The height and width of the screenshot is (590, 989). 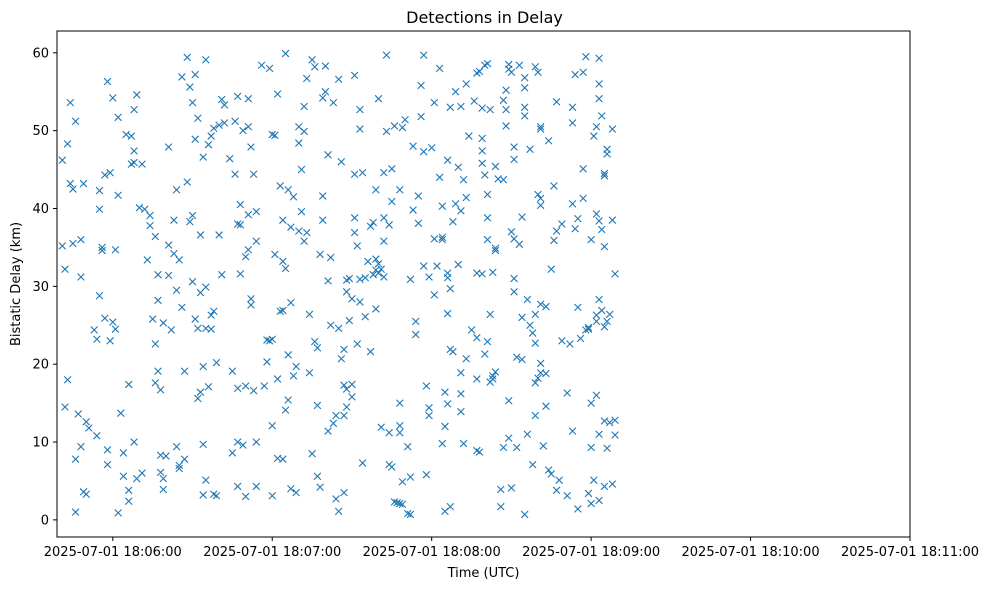 What do you see at coordinates (910, 552) in the screenshot?
I see `x-tick-label: 2025-07-01 18:11:00` at bounding box center [910, 552].